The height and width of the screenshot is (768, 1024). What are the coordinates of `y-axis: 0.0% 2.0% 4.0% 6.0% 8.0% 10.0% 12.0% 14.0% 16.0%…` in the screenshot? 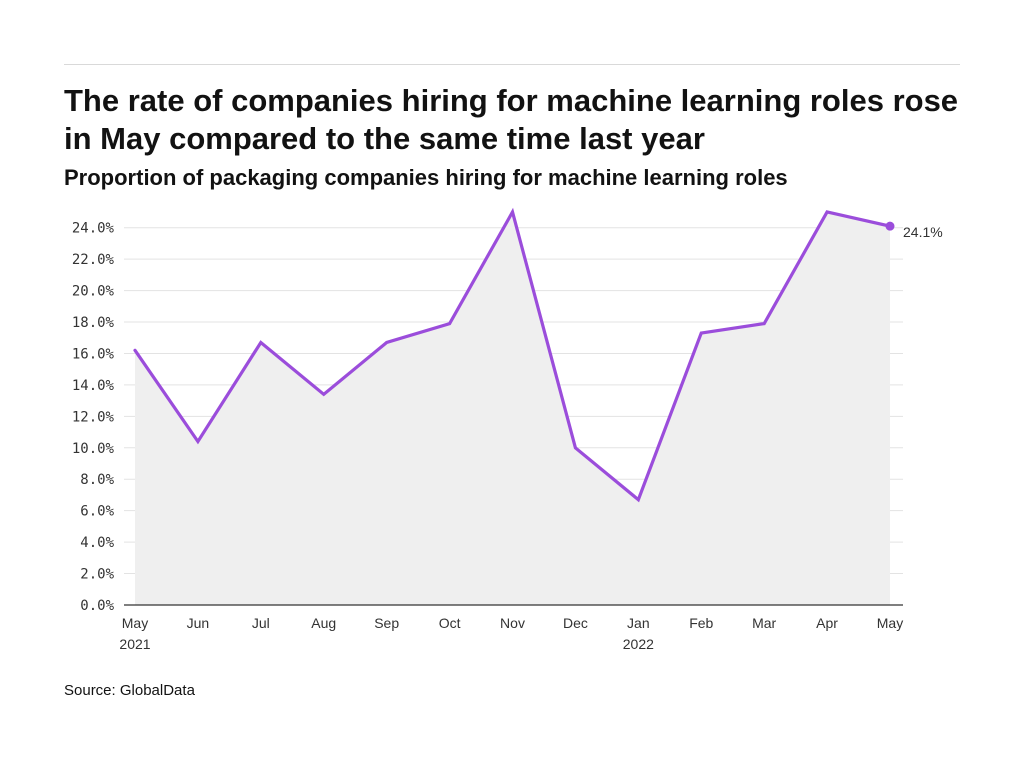 It's located at (93, 417).